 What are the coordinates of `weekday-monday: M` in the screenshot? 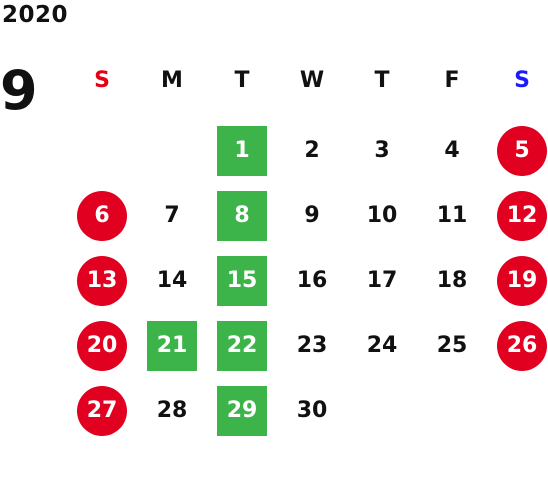 It's located at (172, 80).